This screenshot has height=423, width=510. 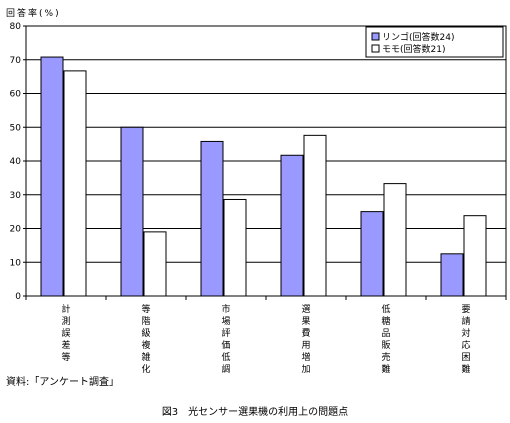 I want to click on legend-label-peach: モモ(回答数21), so click(x=413, y=49).